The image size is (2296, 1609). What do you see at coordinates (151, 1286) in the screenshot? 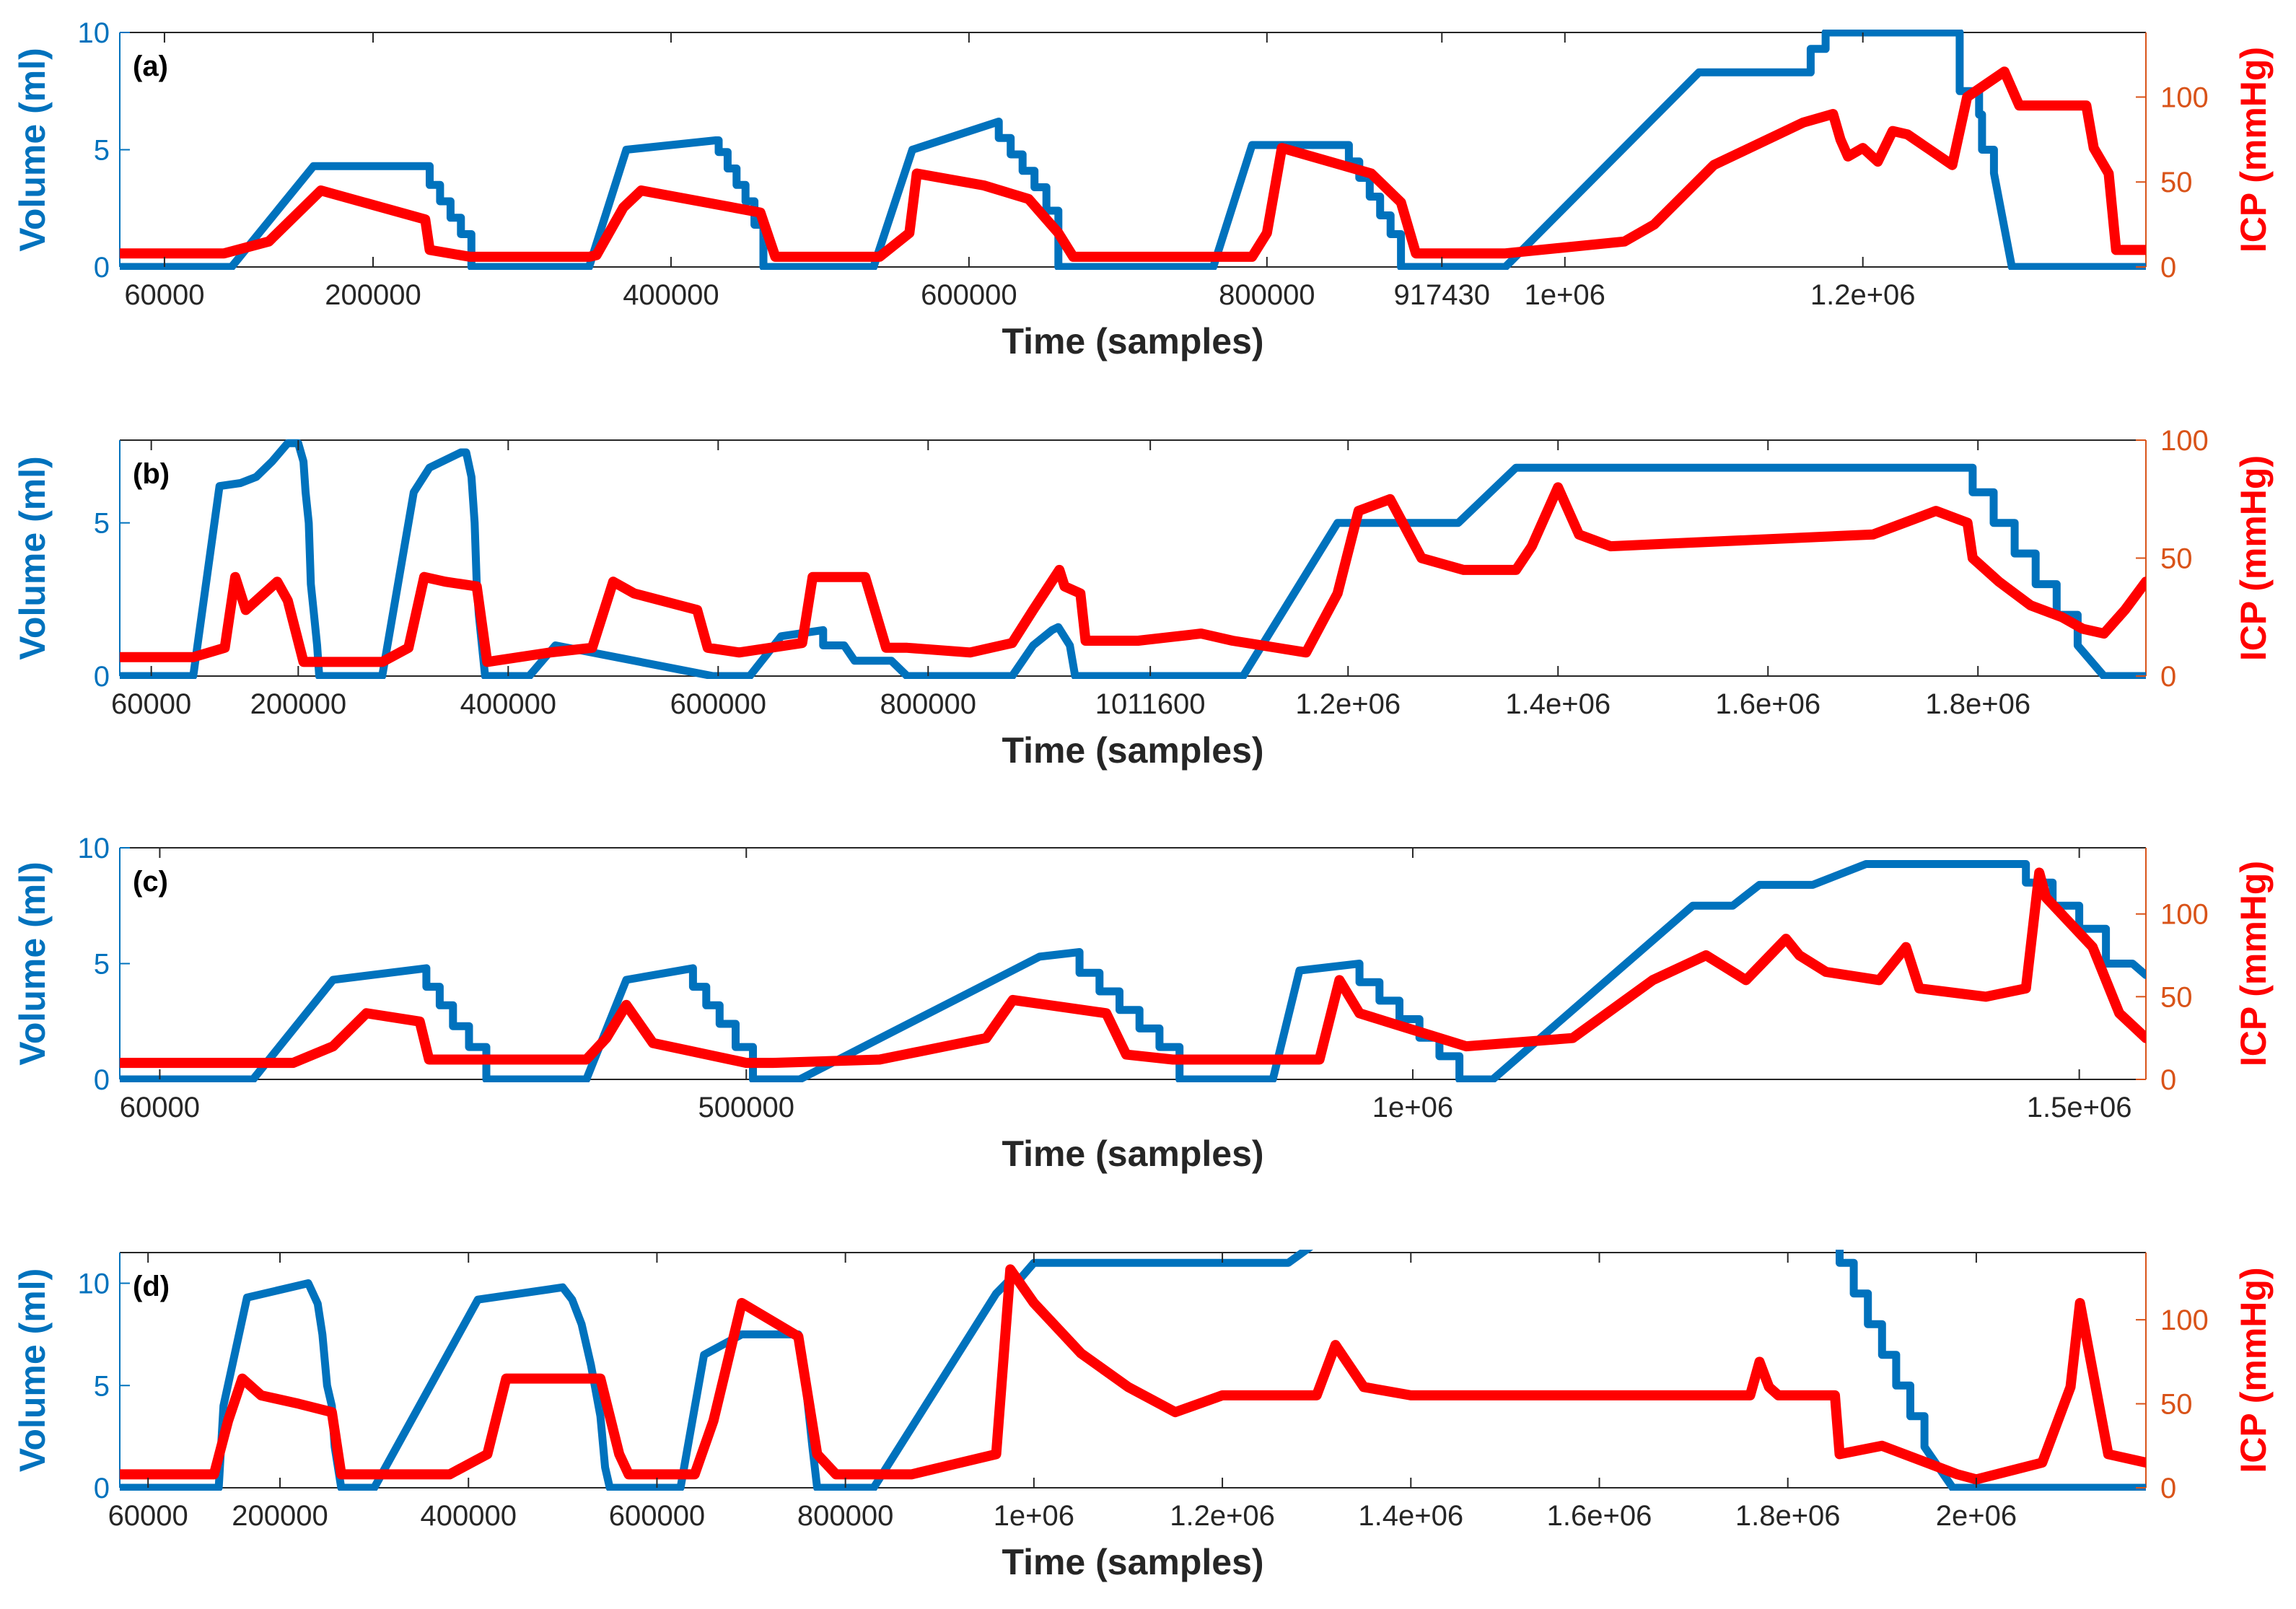
I see `panel-label: (d)` at bounding box center [151, 1286].